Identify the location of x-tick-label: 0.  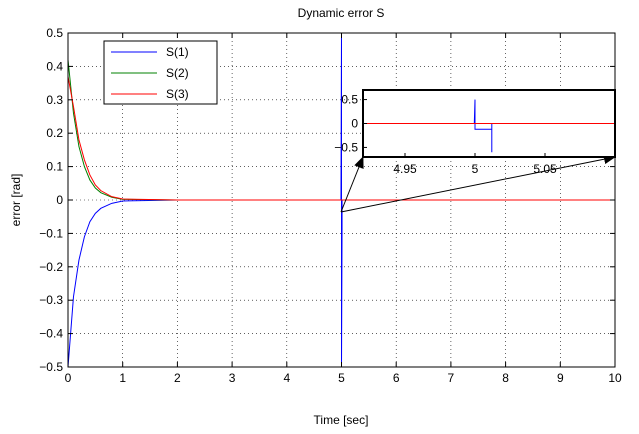
(68, 378).